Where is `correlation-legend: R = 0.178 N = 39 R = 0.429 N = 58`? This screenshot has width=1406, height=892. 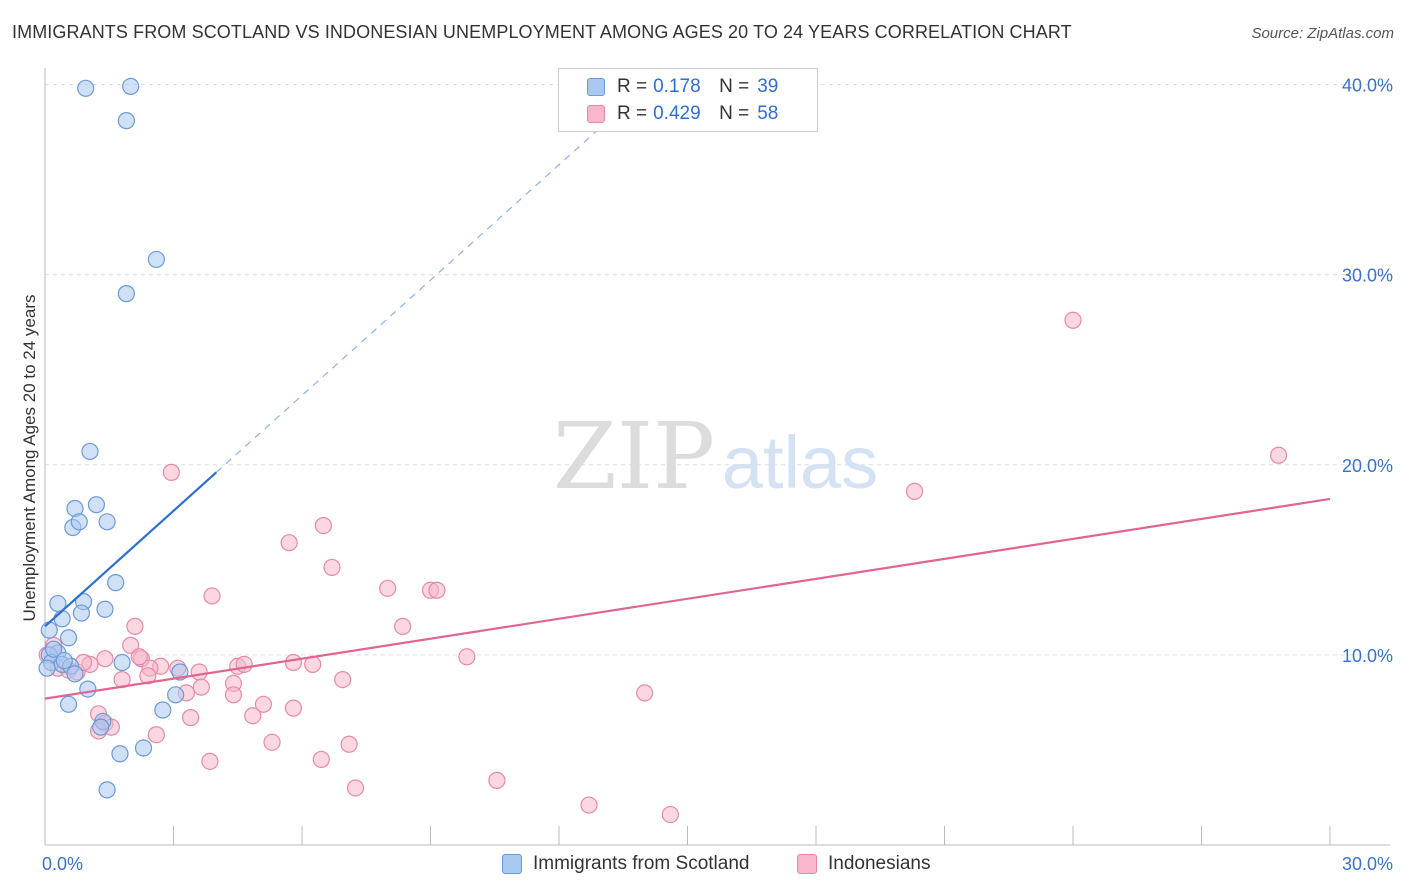
correlation-legend: R = 0.178 N = 39 R = 0.429 N = 58 is located at coordinates (688, 100).